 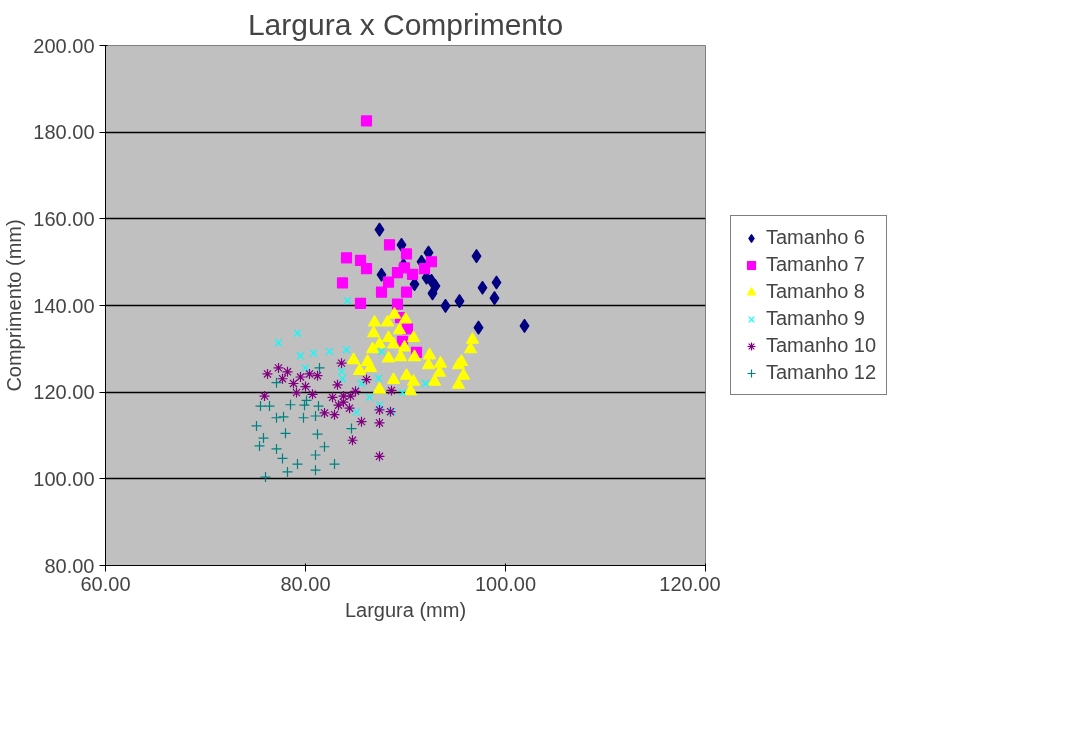 What do you see at coordinates (815, 264) in the screenshot?
I see `legend-label: Tamanho 7` at bounding box center [815, 264].